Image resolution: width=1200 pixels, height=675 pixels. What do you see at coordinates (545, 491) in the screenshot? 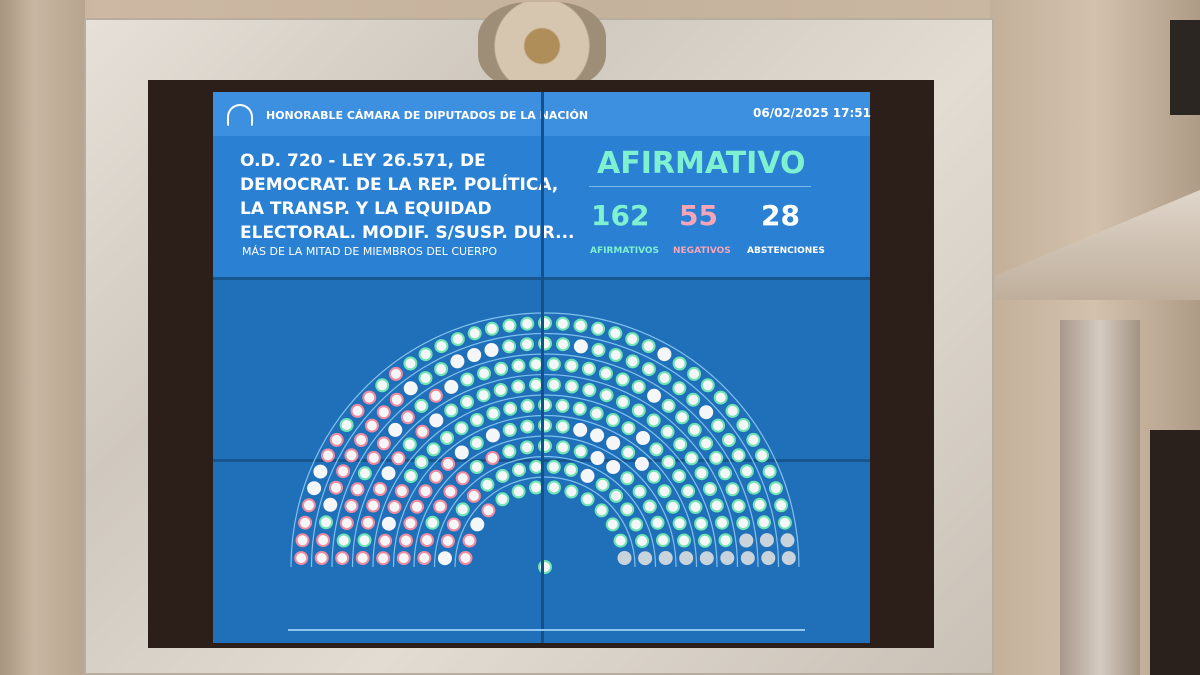
I see `row-arc` at bounding box center [545, 491].